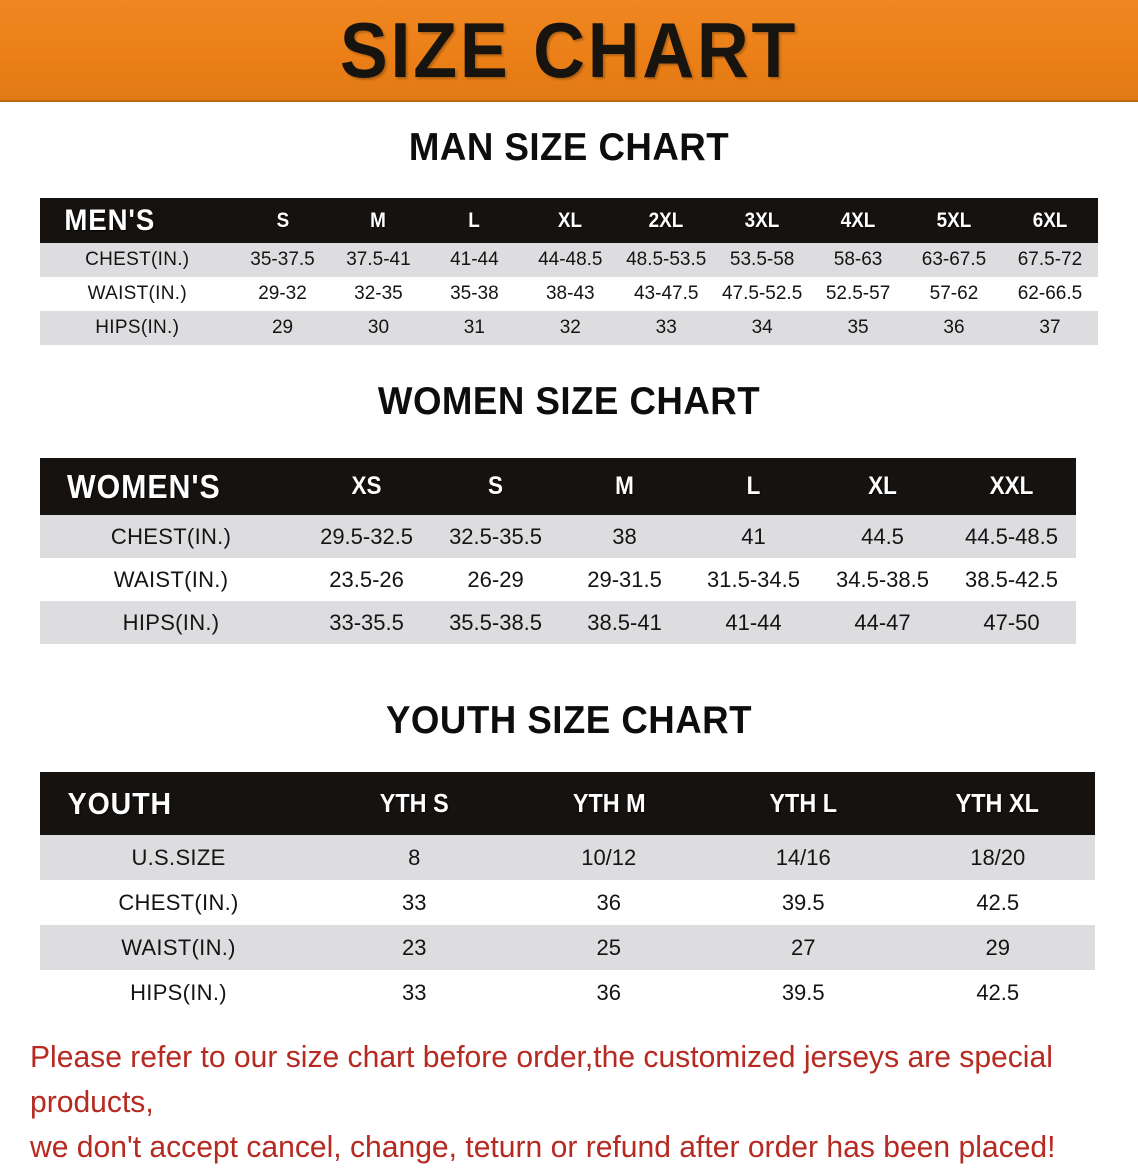 The width and height of the screenshot is (1138, 1169). What do you see at coordinates (496, 486) in the screenshot?
I see `women-size-header: S` at bounding box center [496, 486].